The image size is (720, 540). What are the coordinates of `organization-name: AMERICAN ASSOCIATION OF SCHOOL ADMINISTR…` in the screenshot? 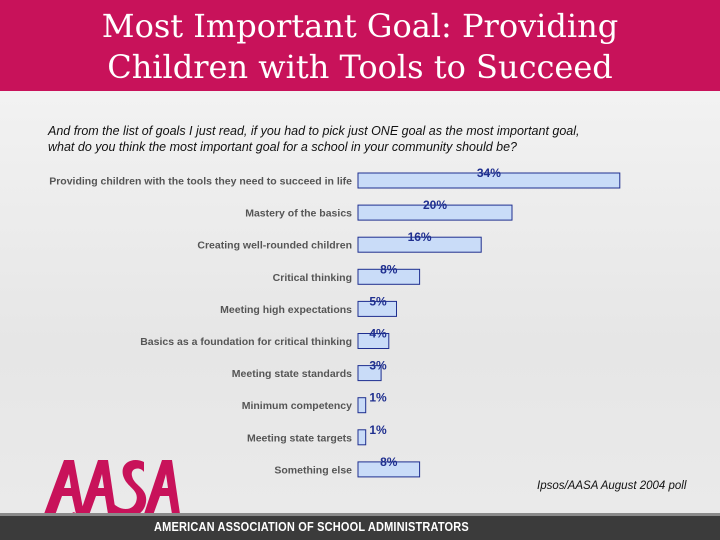 It's located at (311, 527).